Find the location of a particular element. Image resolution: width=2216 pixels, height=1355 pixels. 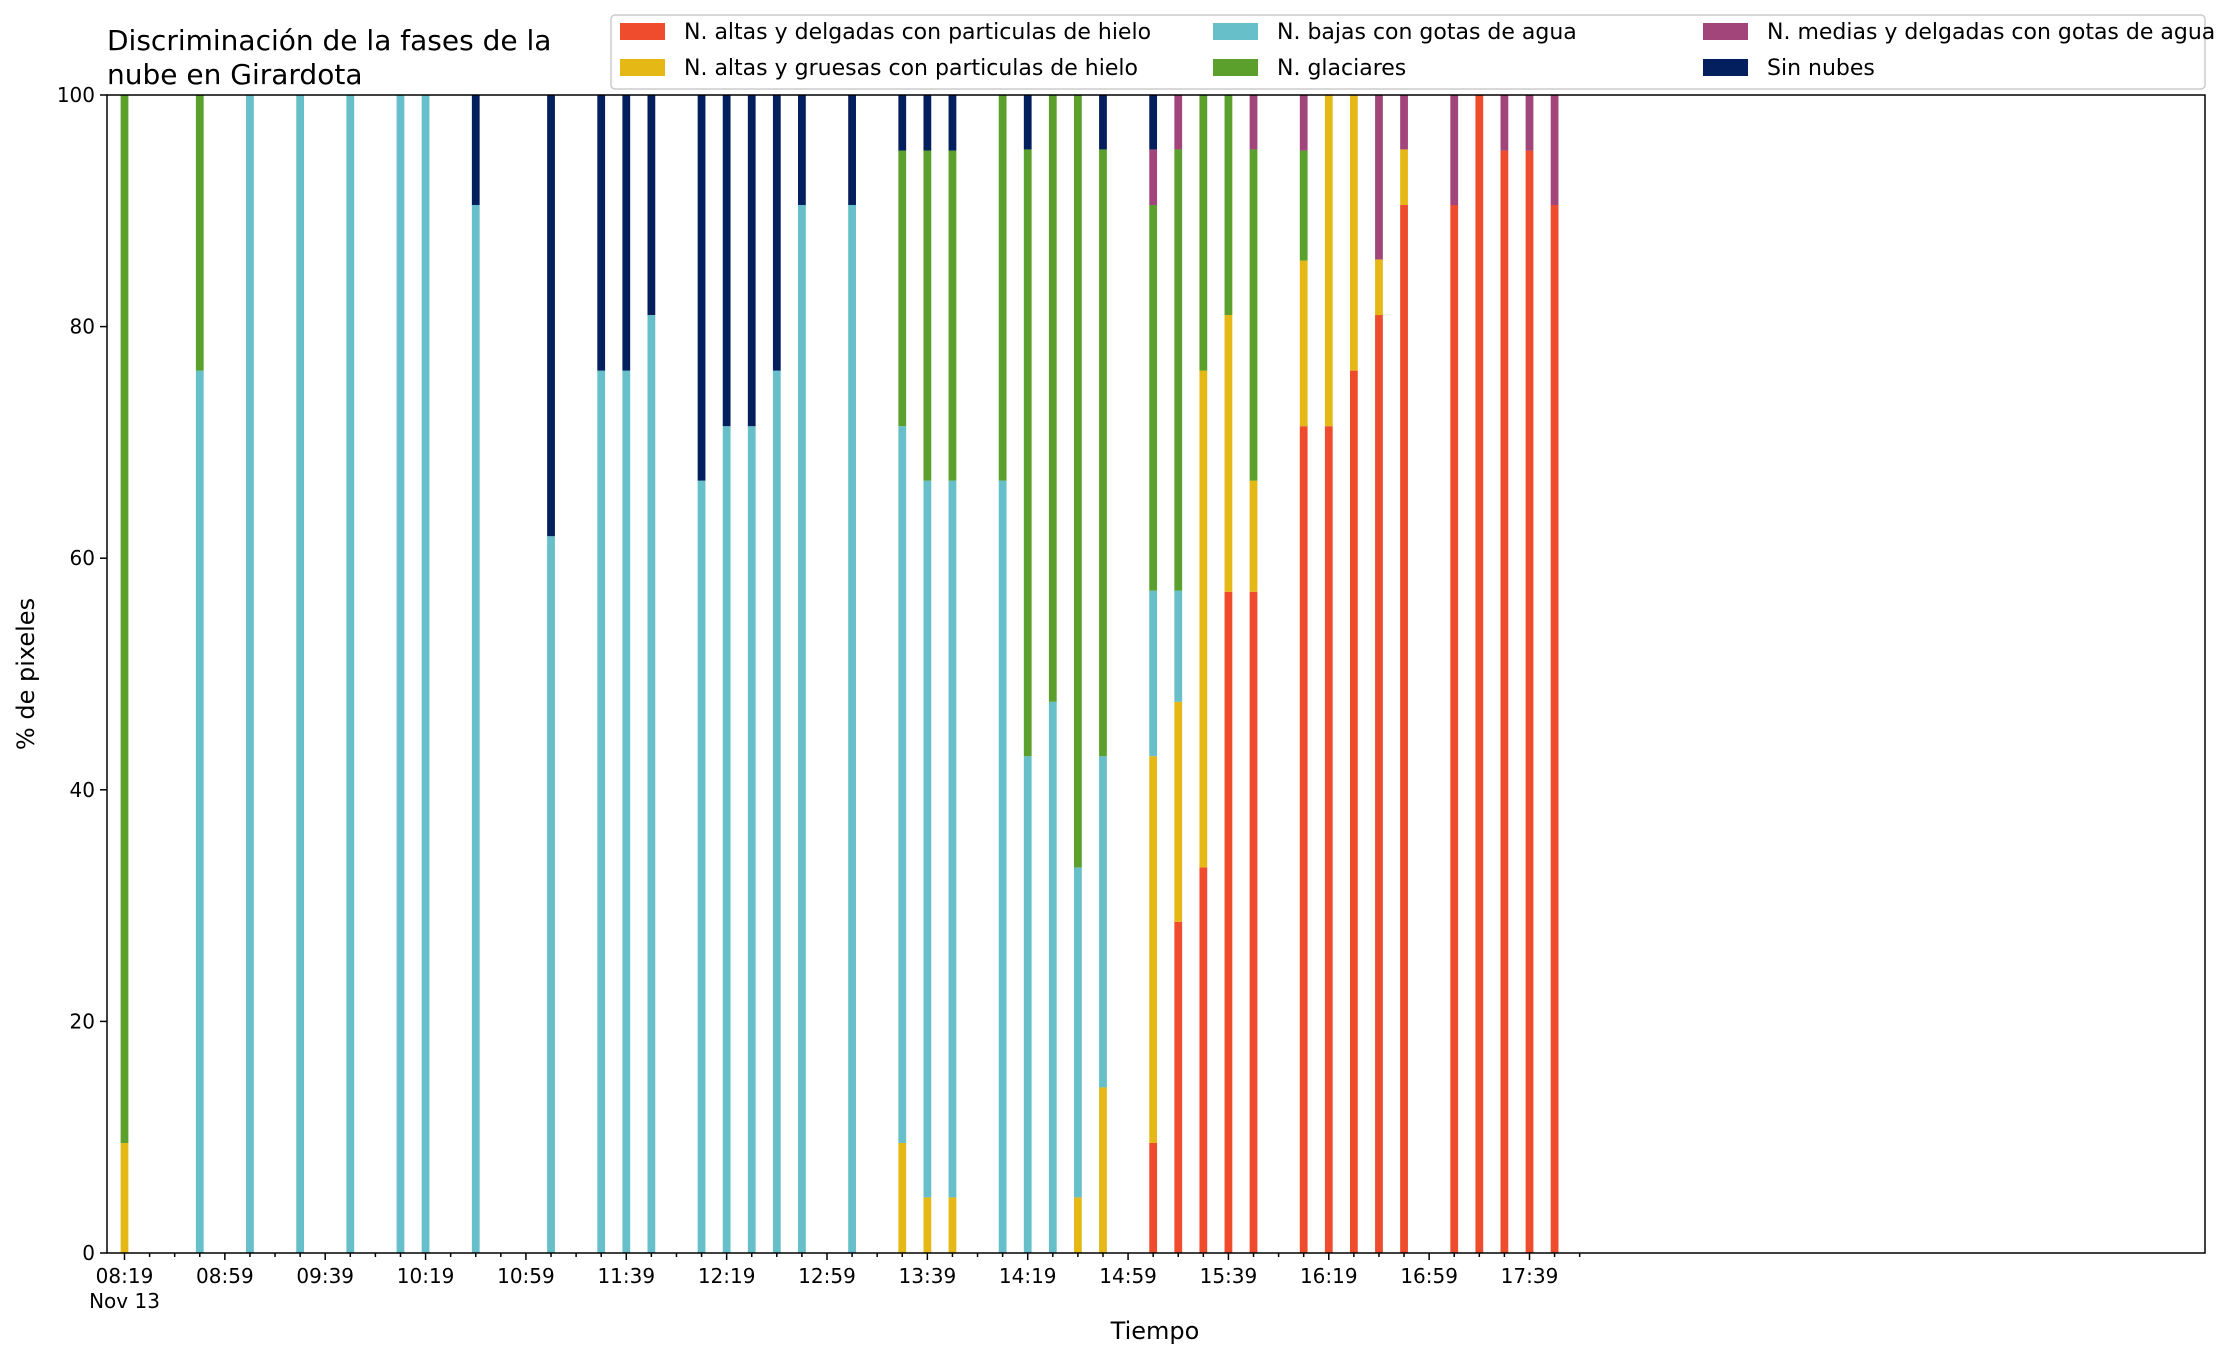

y-tick-label: 0 is located at coordinates (88, 1253).